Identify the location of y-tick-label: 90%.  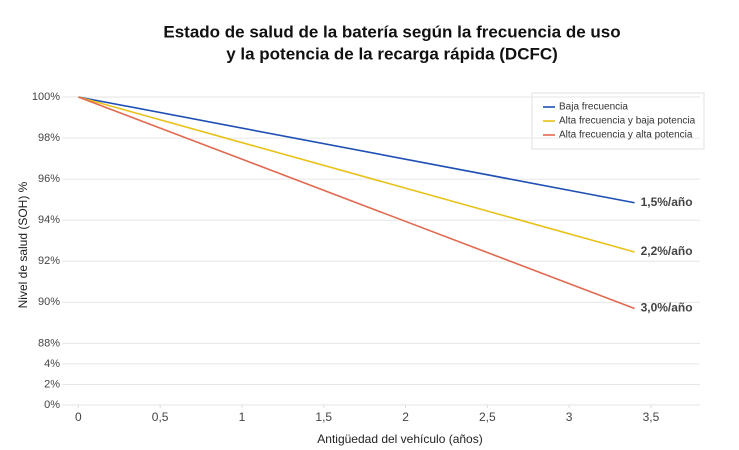
(49, 302).